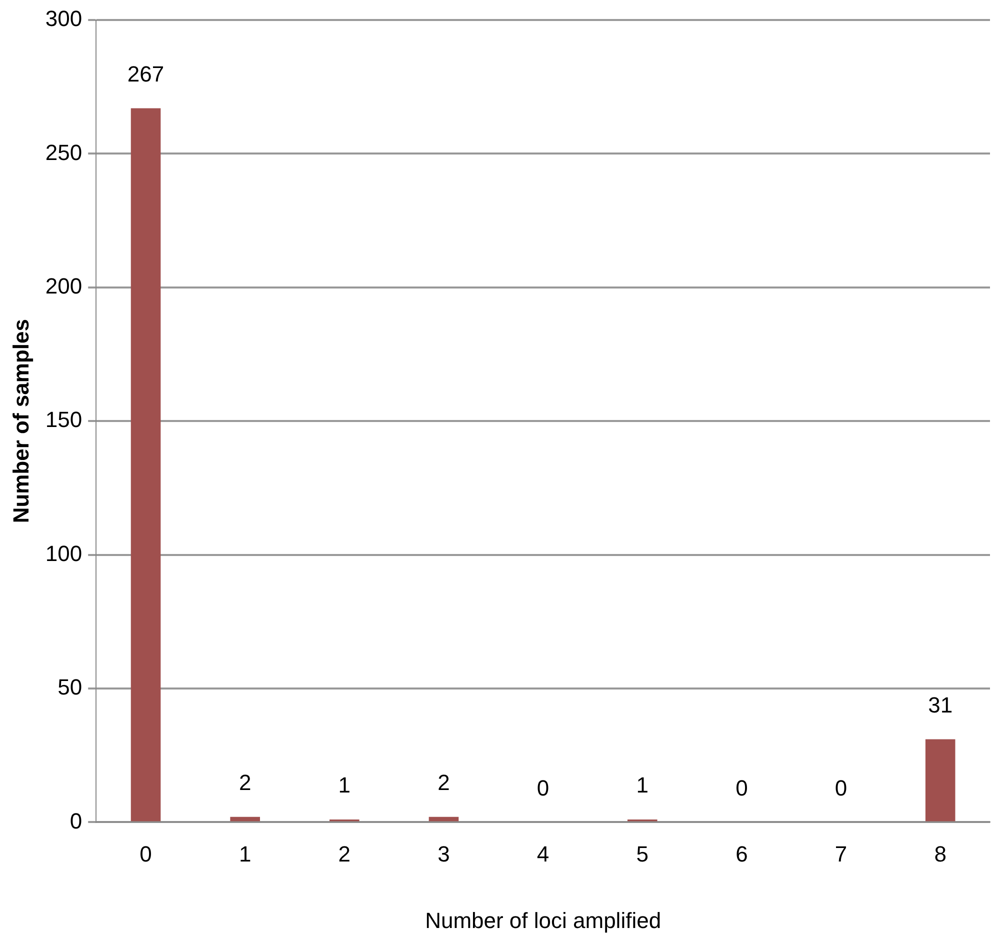  Describe the element at coordinates (76, 821) in the screenshot. I see `y-tick-label: 0` at that location.